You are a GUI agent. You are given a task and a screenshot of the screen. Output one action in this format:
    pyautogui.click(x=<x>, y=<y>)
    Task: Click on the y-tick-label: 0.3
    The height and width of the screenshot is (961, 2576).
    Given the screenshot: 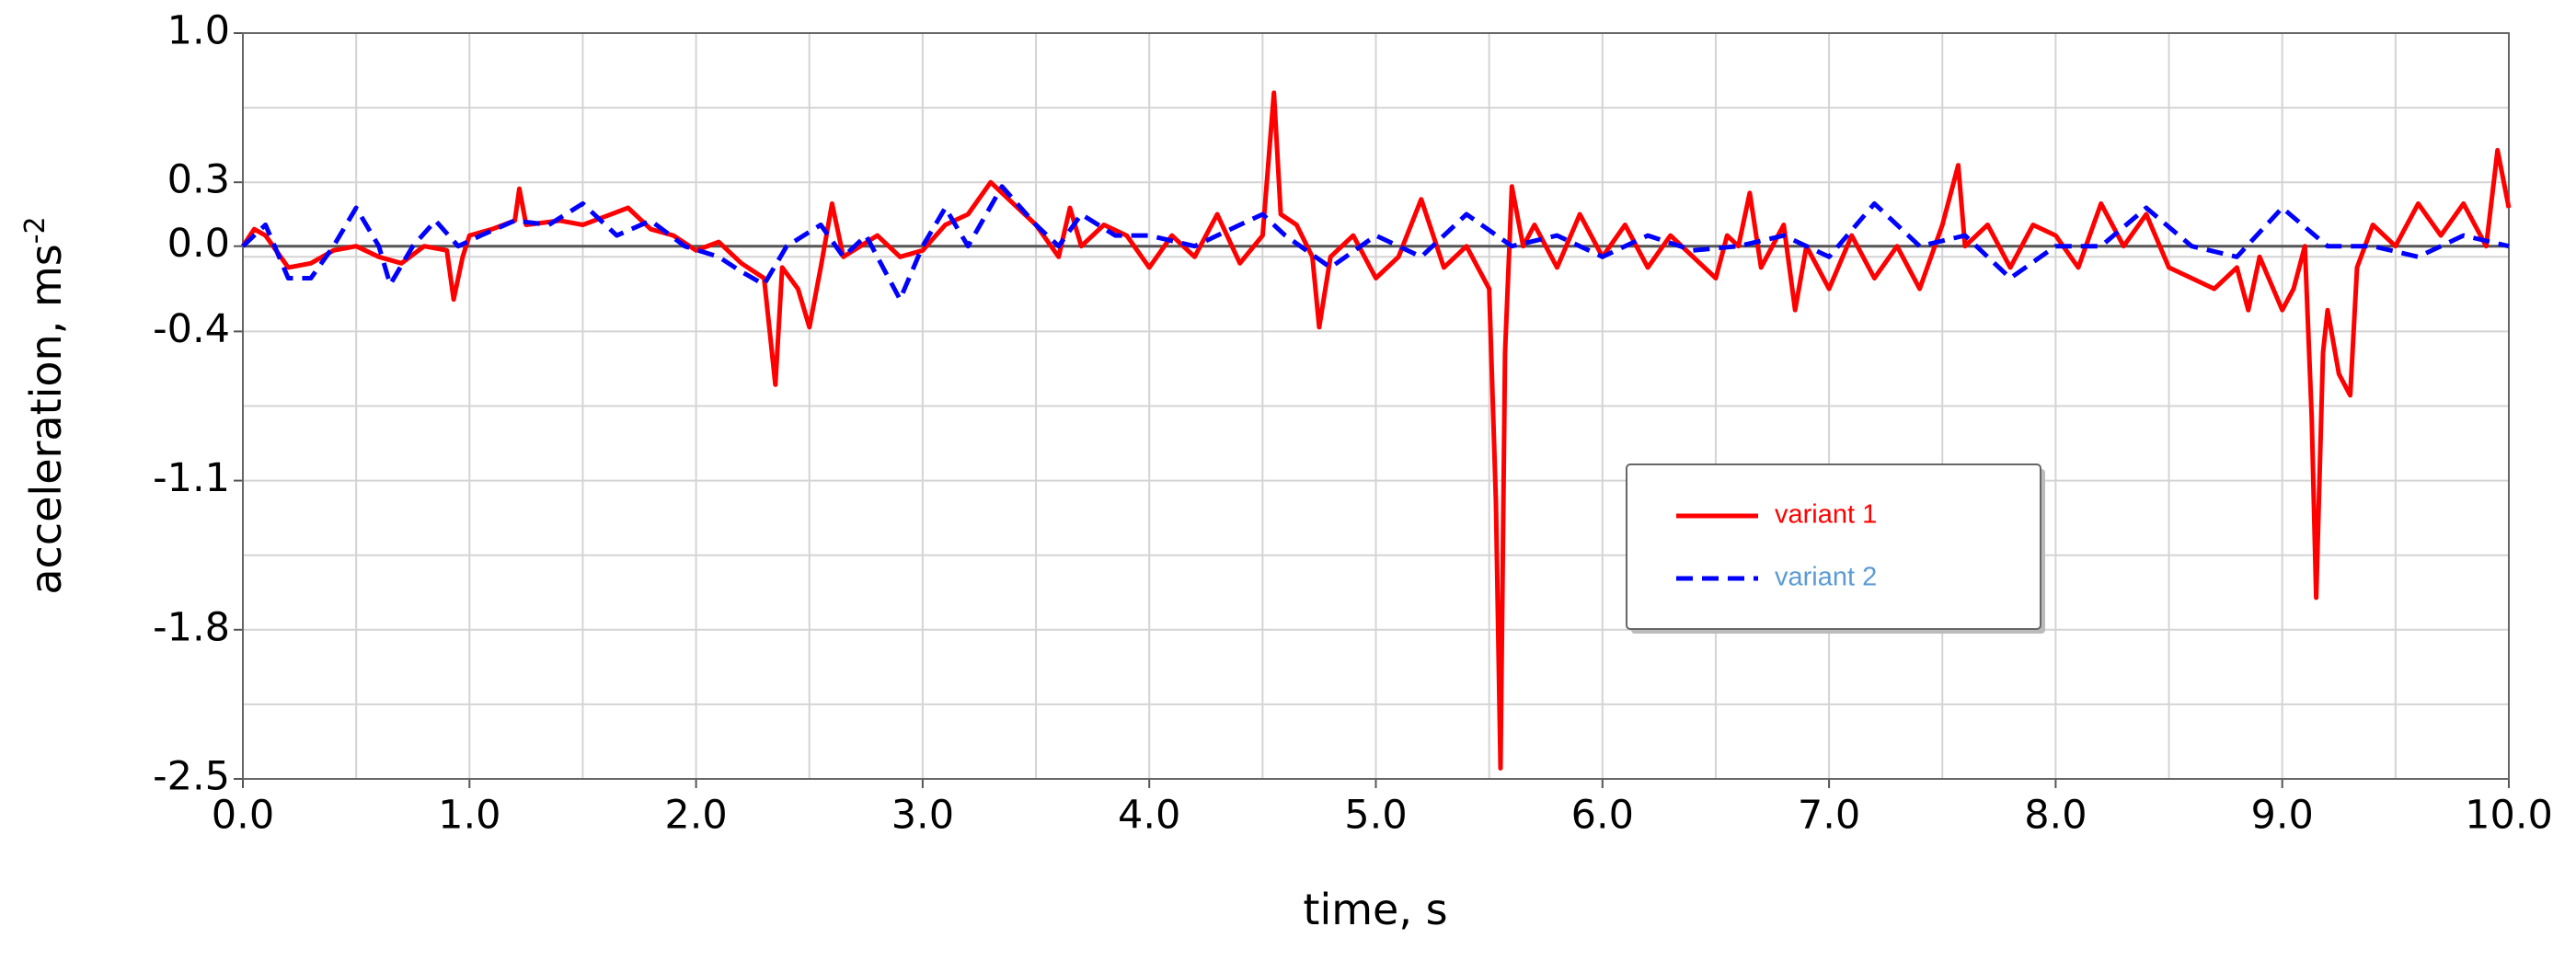 What is the action you would take?
    pyautogui.click(x=198, y=180)
    